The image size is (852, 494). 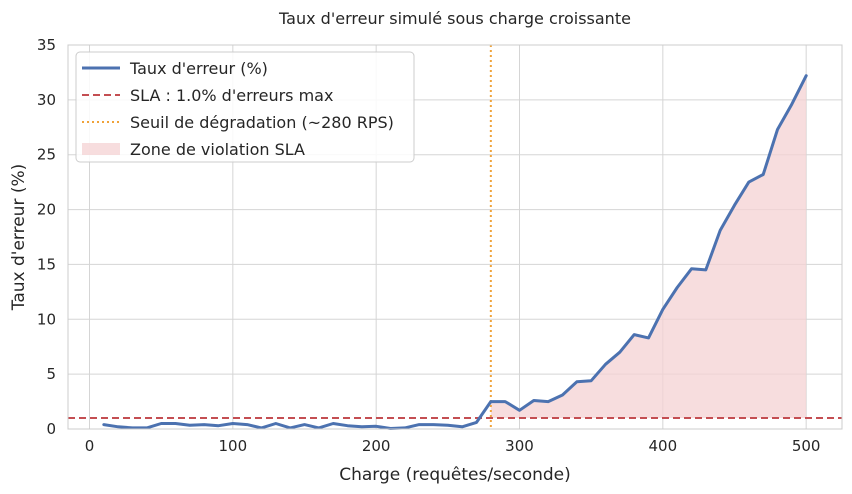 What do you see at coordinates (198, 68) in the screenshot?
I see `legend-label-series: Taux d'erreur (%)` at bounding box center [198, 68].